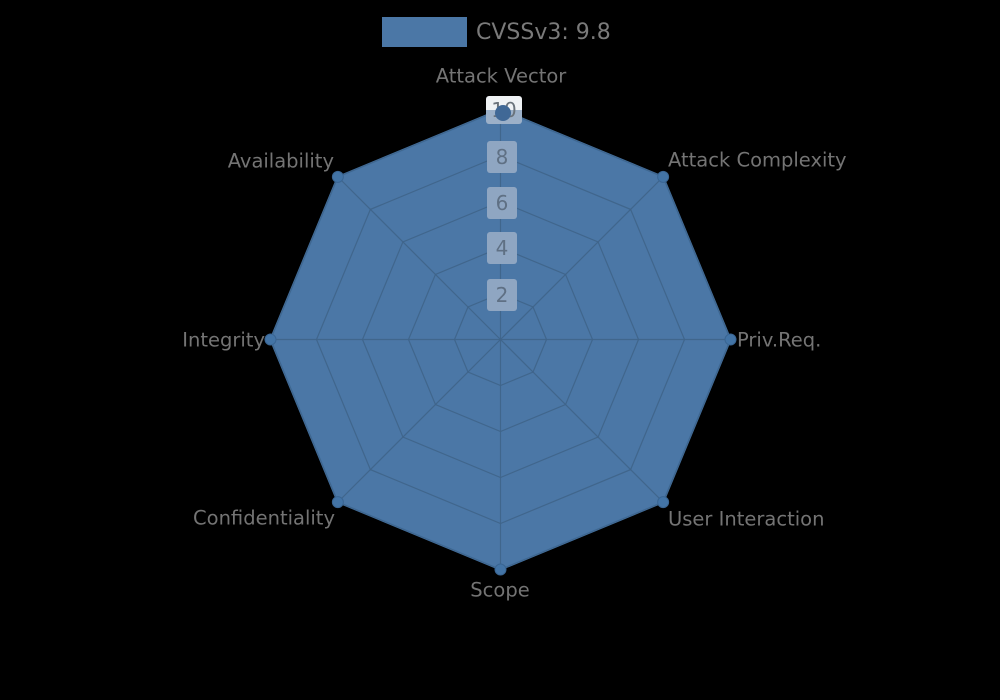  What do you see at coordinates (503, 113) in the screenshot?
I see `apex-marker-dot` at bounding box center [503, 113].